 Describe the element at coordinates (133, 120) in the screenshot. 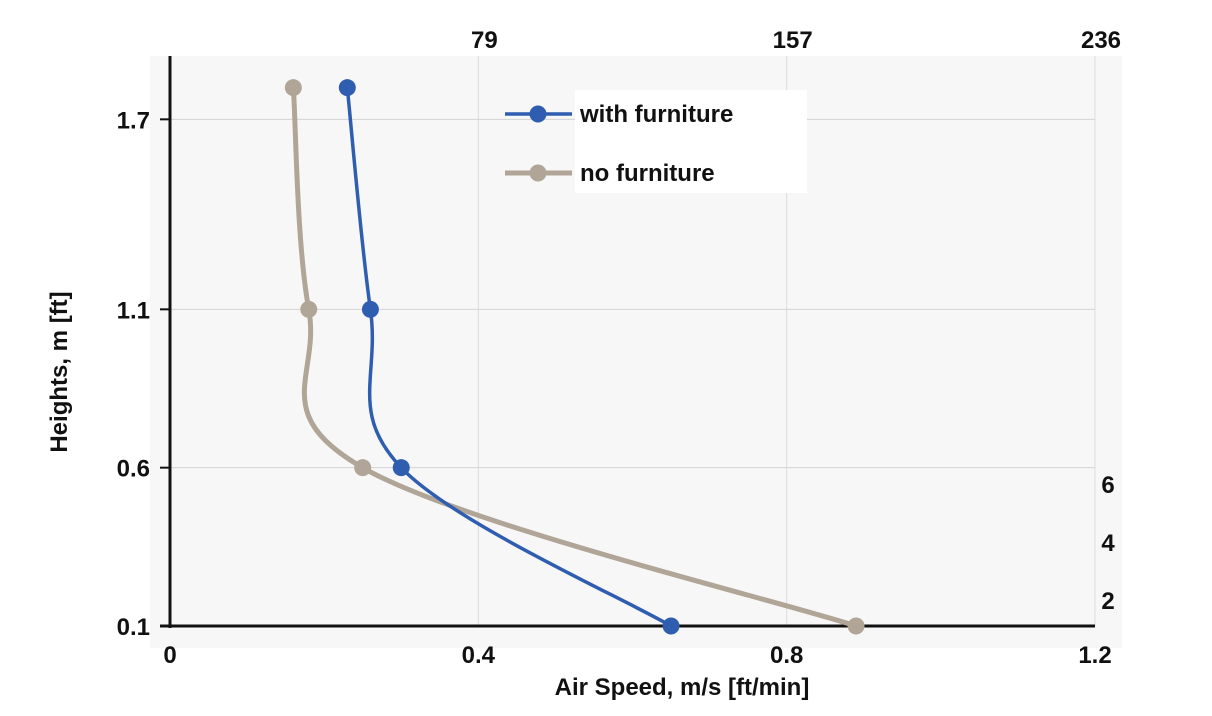

I see `y-tick-label-3: 1.7` at that location.